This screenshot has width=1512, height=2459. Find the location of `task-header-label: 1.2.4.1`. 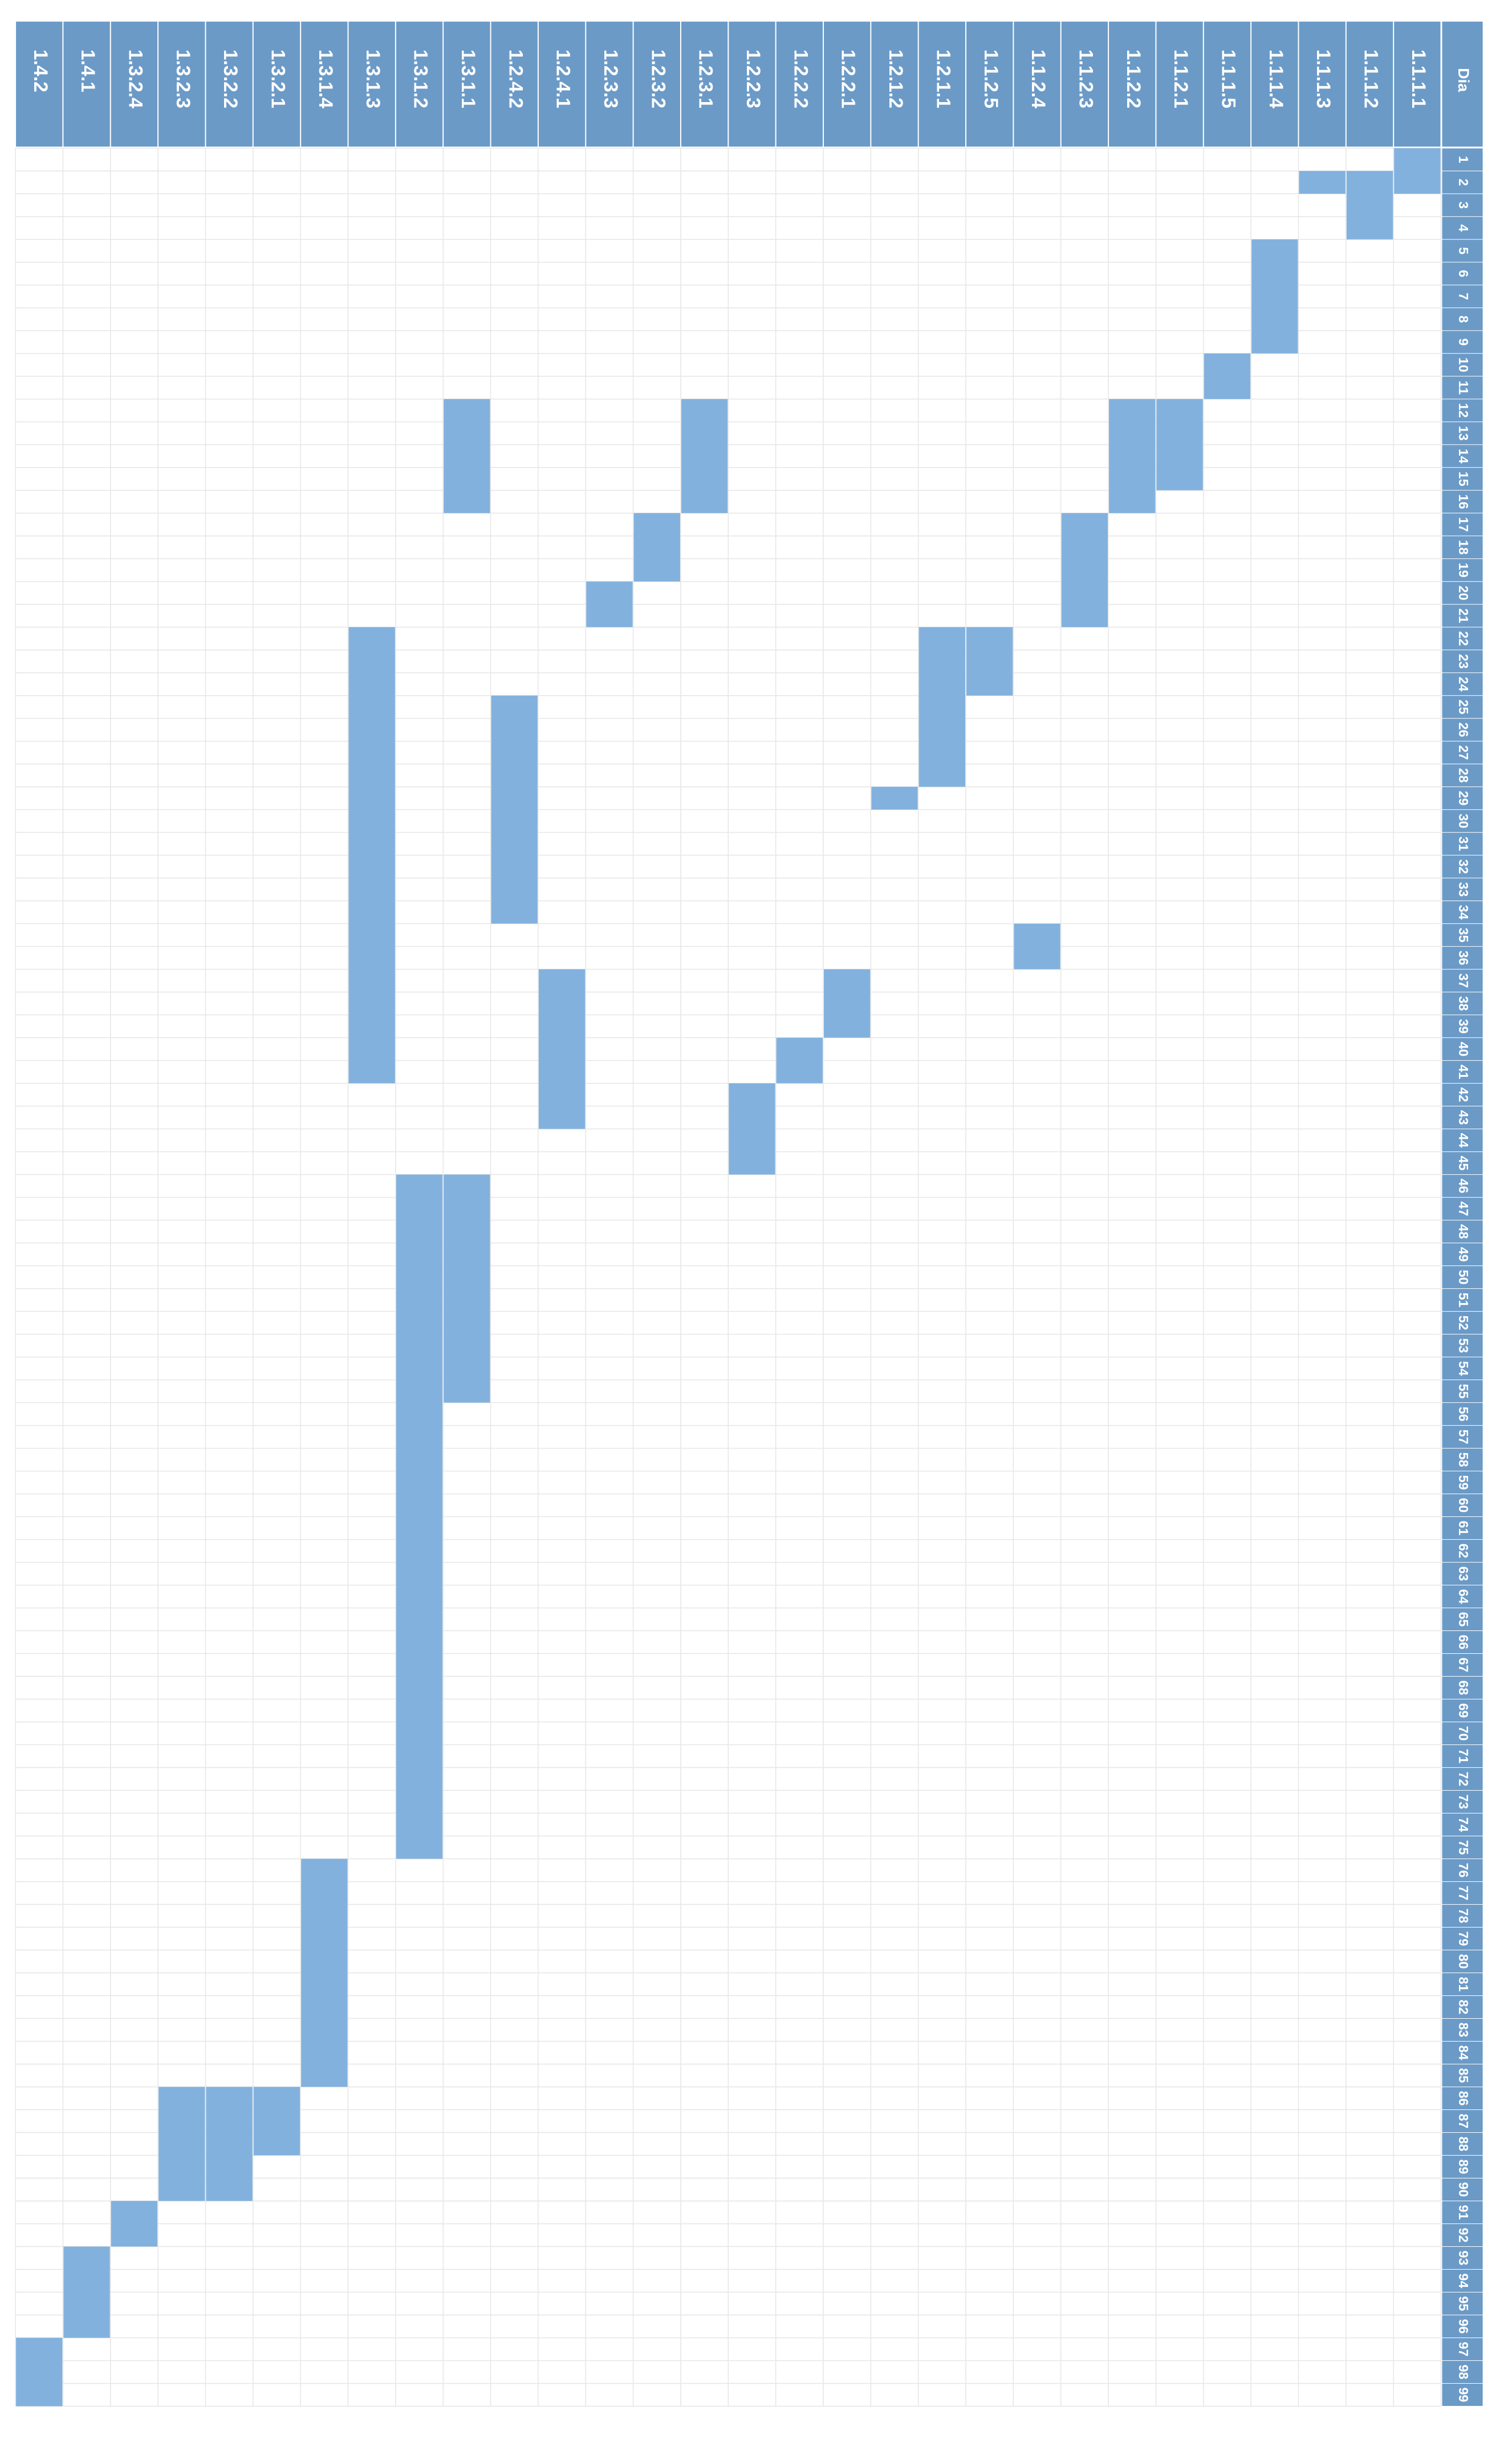

task-header-label: 1.2.4.1 is located at coordinates (563, 79).